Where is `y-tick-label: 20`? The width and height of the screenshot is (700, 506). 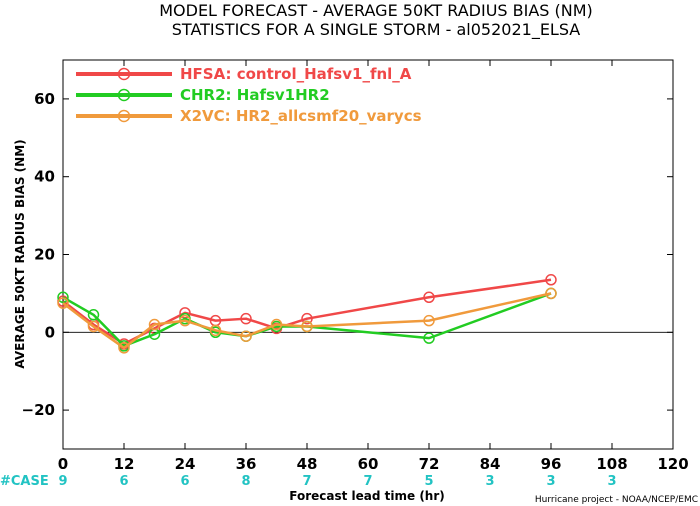 y-tick-label: 20 is located at coordinates (44, 255).